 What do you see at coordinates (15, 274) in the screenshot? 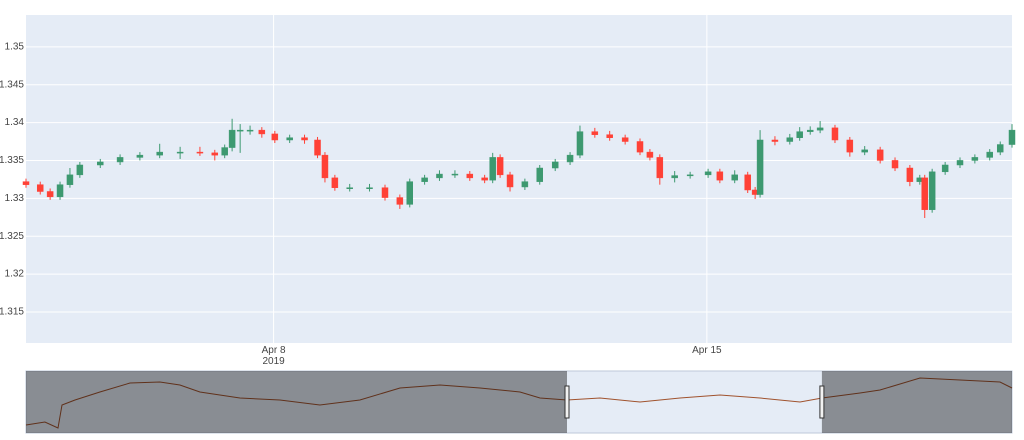
I see `y-tick-label: 1.32` at bounding box center [15, 274].